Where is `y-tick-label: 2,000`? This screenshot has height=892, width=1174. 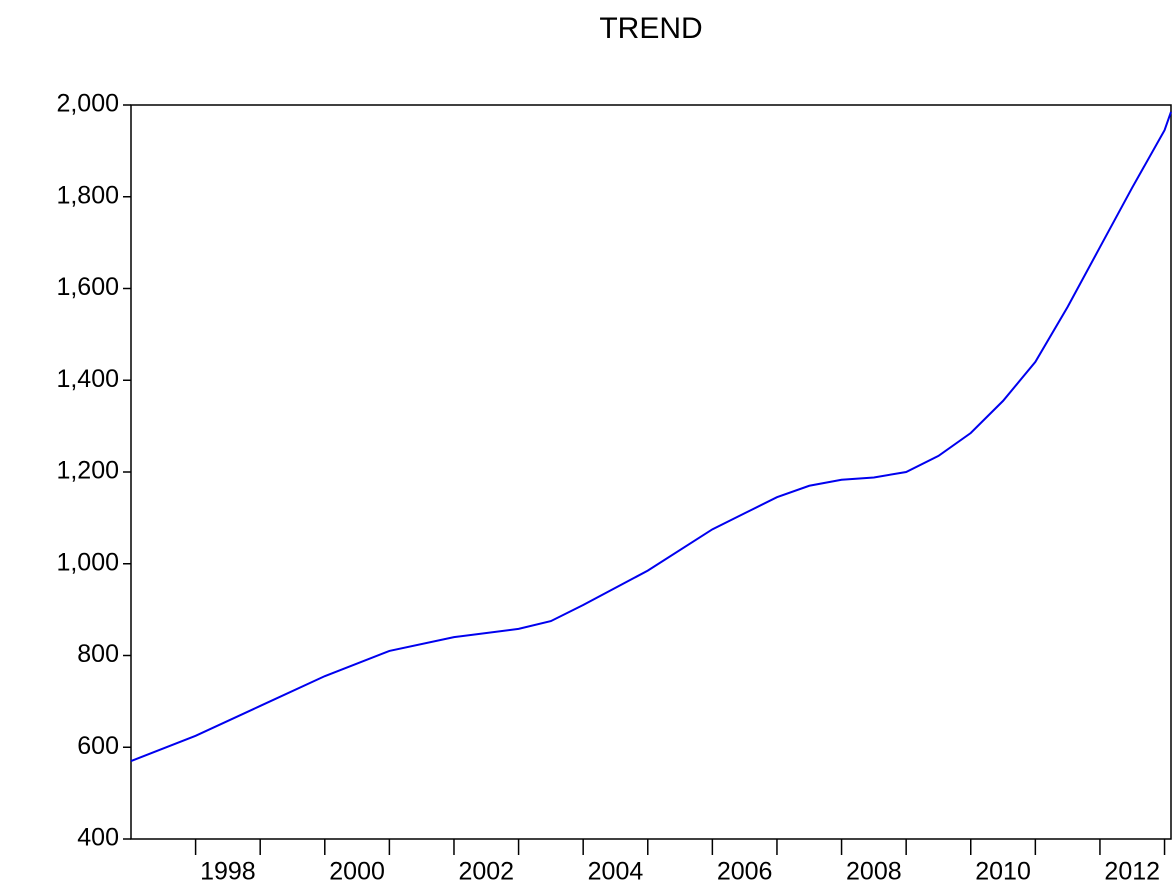
y-tick-label: 2,000 is located at coordinates (87, 104).